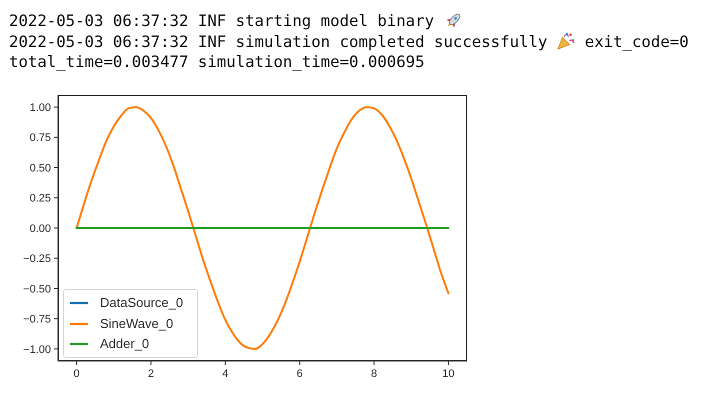  What do you see at coordinates (142, 302) in the screenshot?
I see `legend-label: DataSource_0` at bounding box center [142, 302].